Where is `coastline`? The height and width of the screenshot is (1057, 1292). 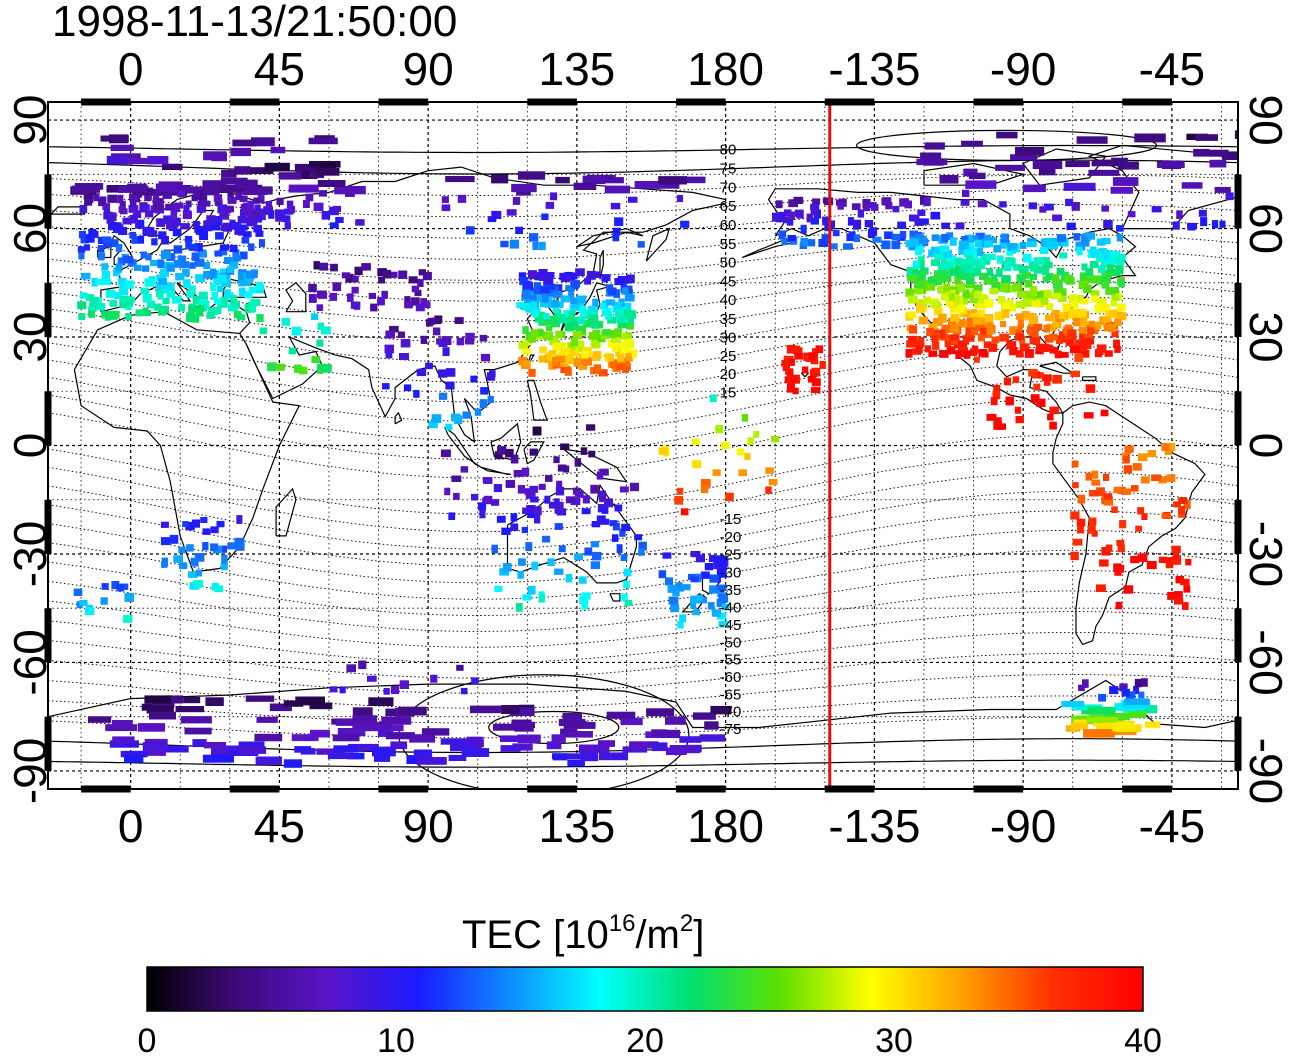 coastline is located at coordinates (537, 400).